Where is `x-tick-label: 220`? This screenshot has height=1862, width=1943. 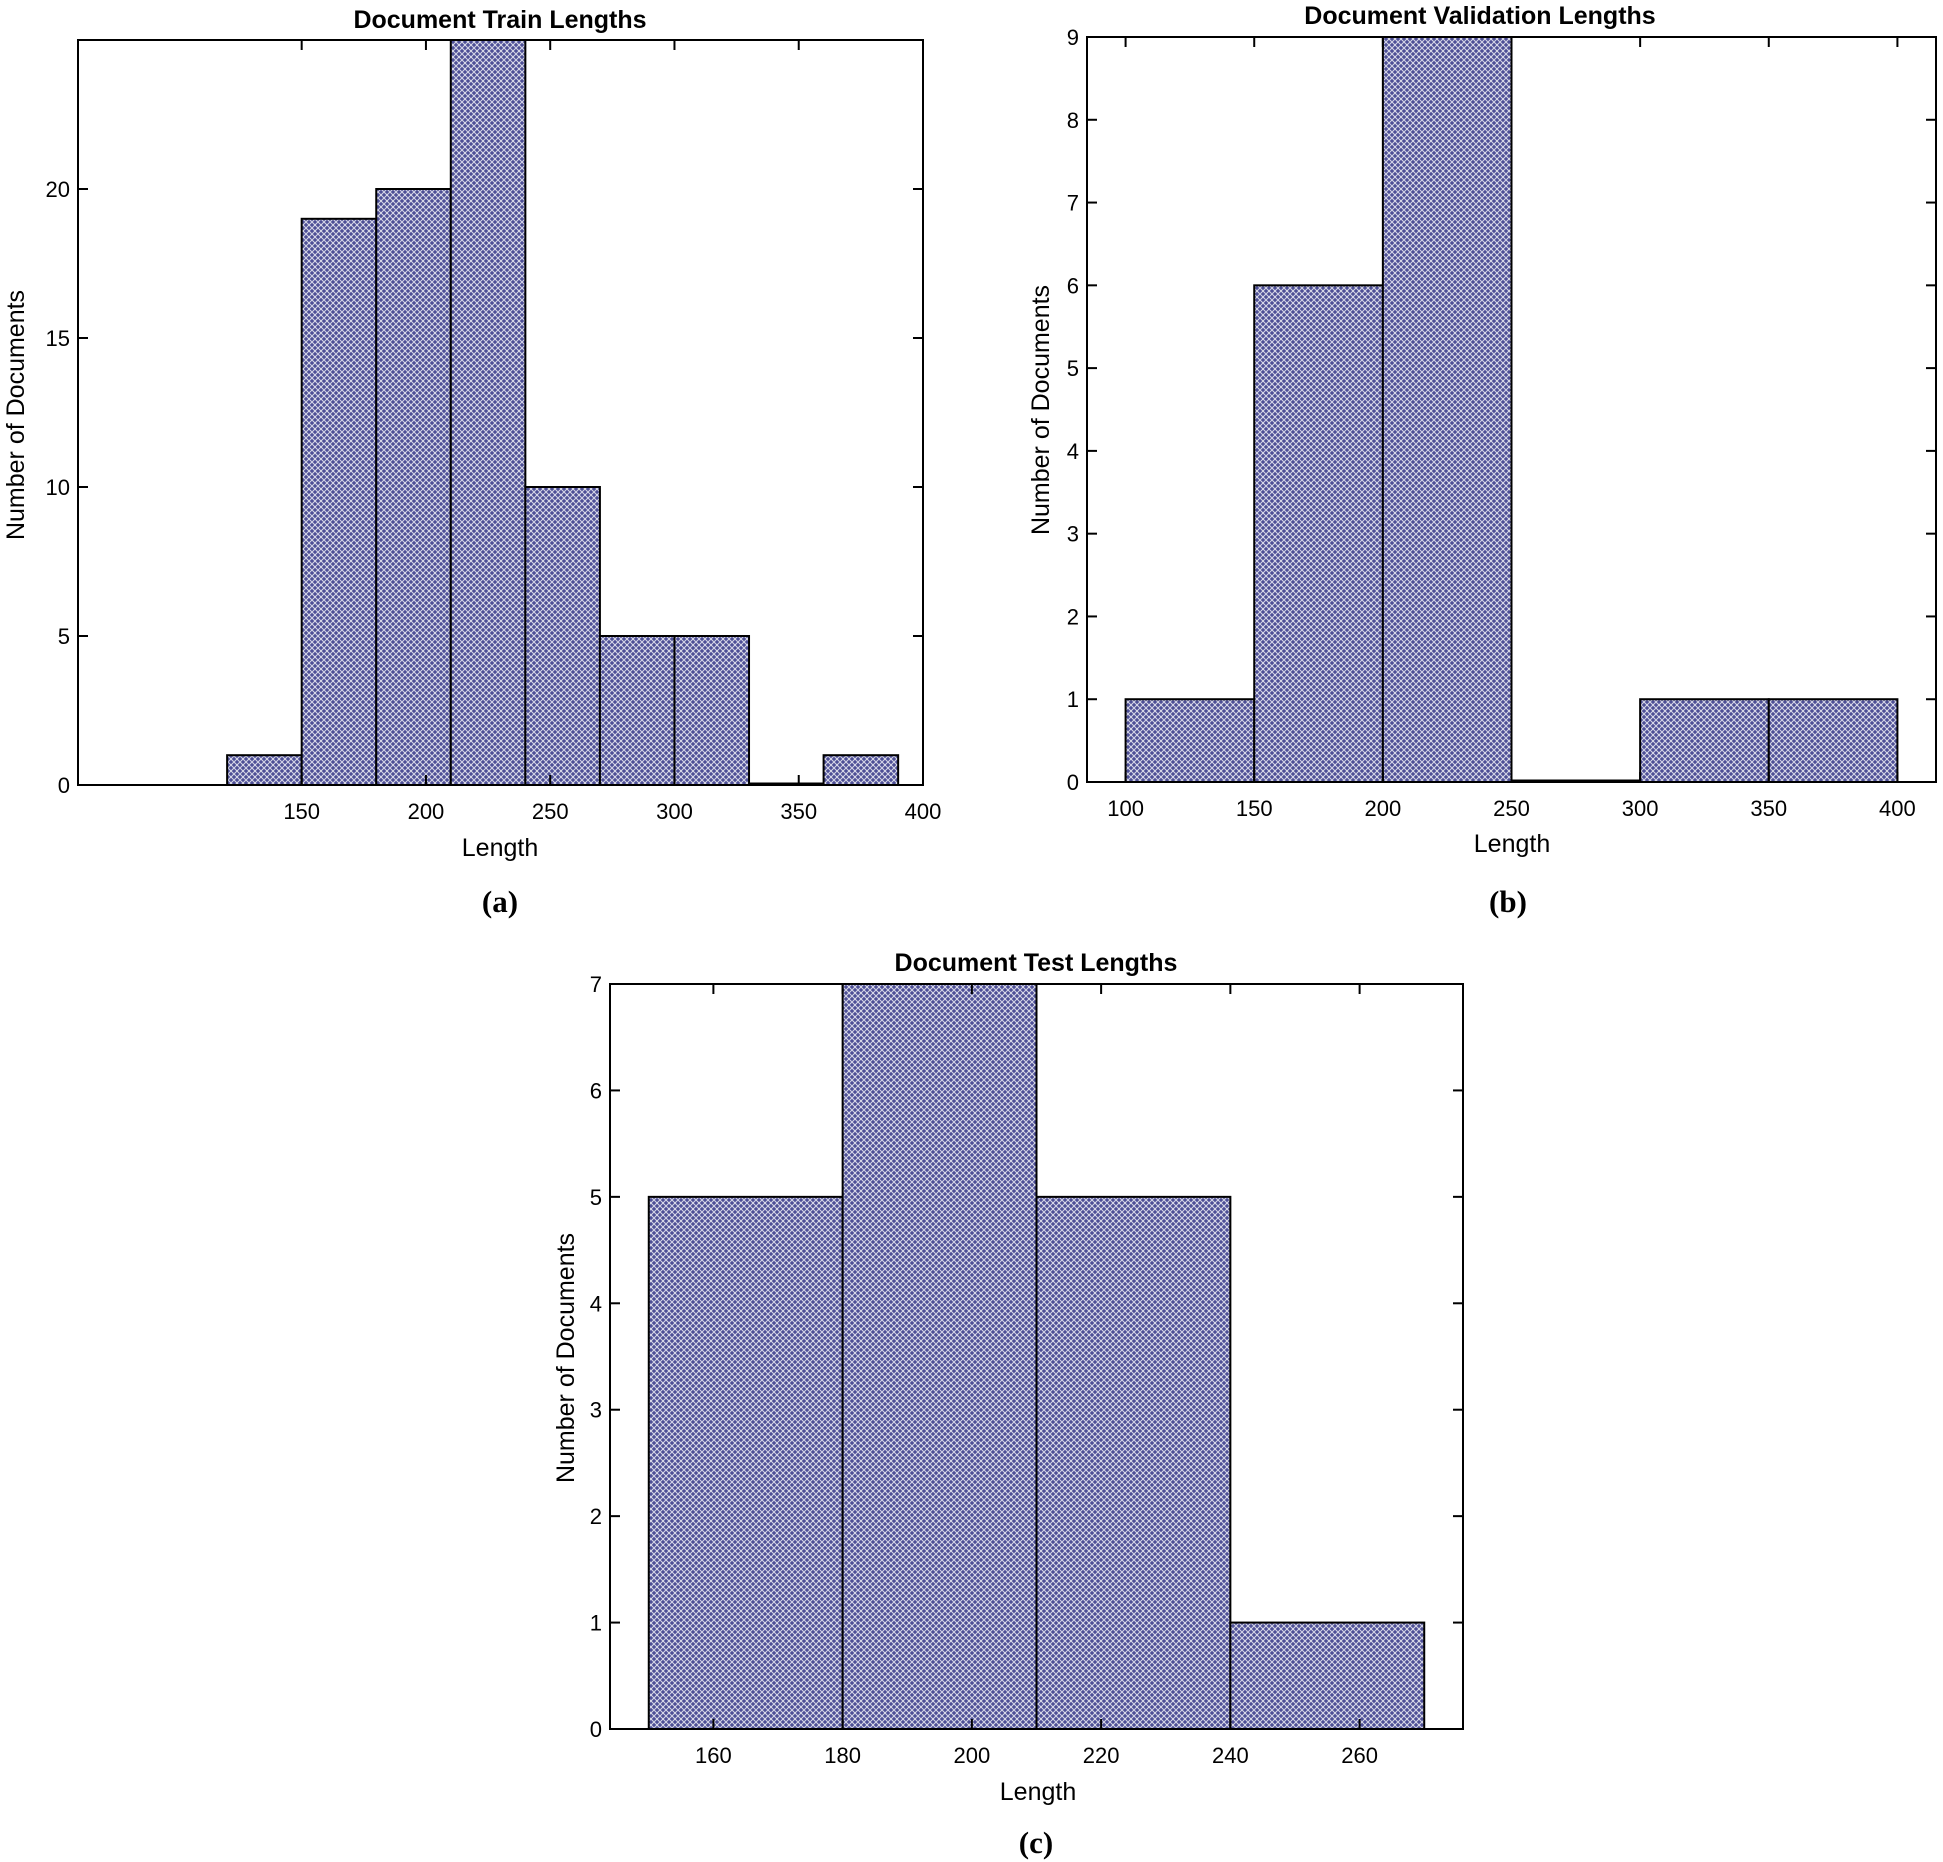
x-tick-label: 220 is located at coordinates (1101, 1755).